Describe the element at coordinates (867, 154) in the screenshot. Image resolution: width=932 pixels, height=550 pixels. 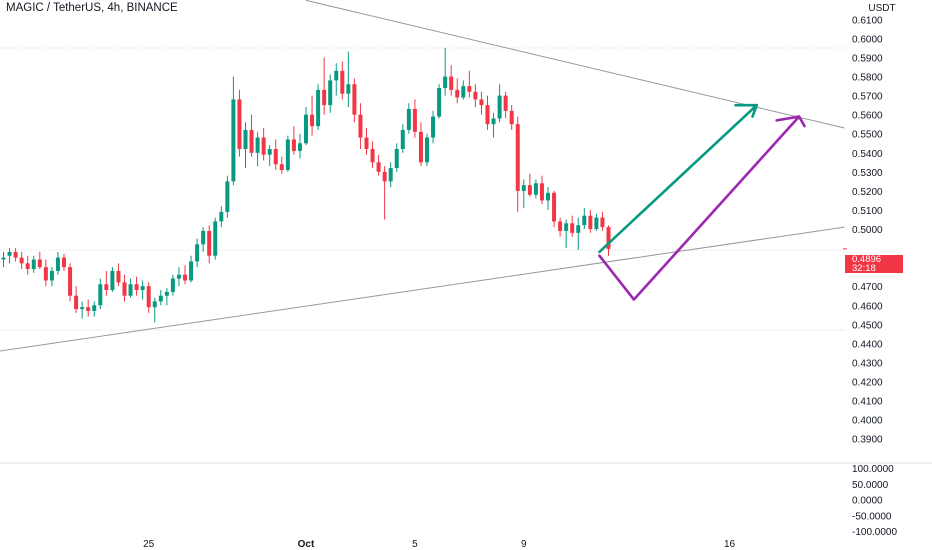
I see `price-axis-tick: 0.5400` at that location.